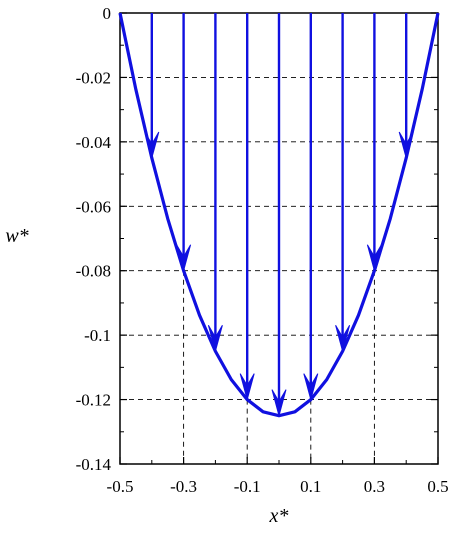 The height and width of the screenshot is (533, 466). Describe the element at coordinates (247, 486) in the screenshot. I see `x-tick-label: -0.1` at that location.